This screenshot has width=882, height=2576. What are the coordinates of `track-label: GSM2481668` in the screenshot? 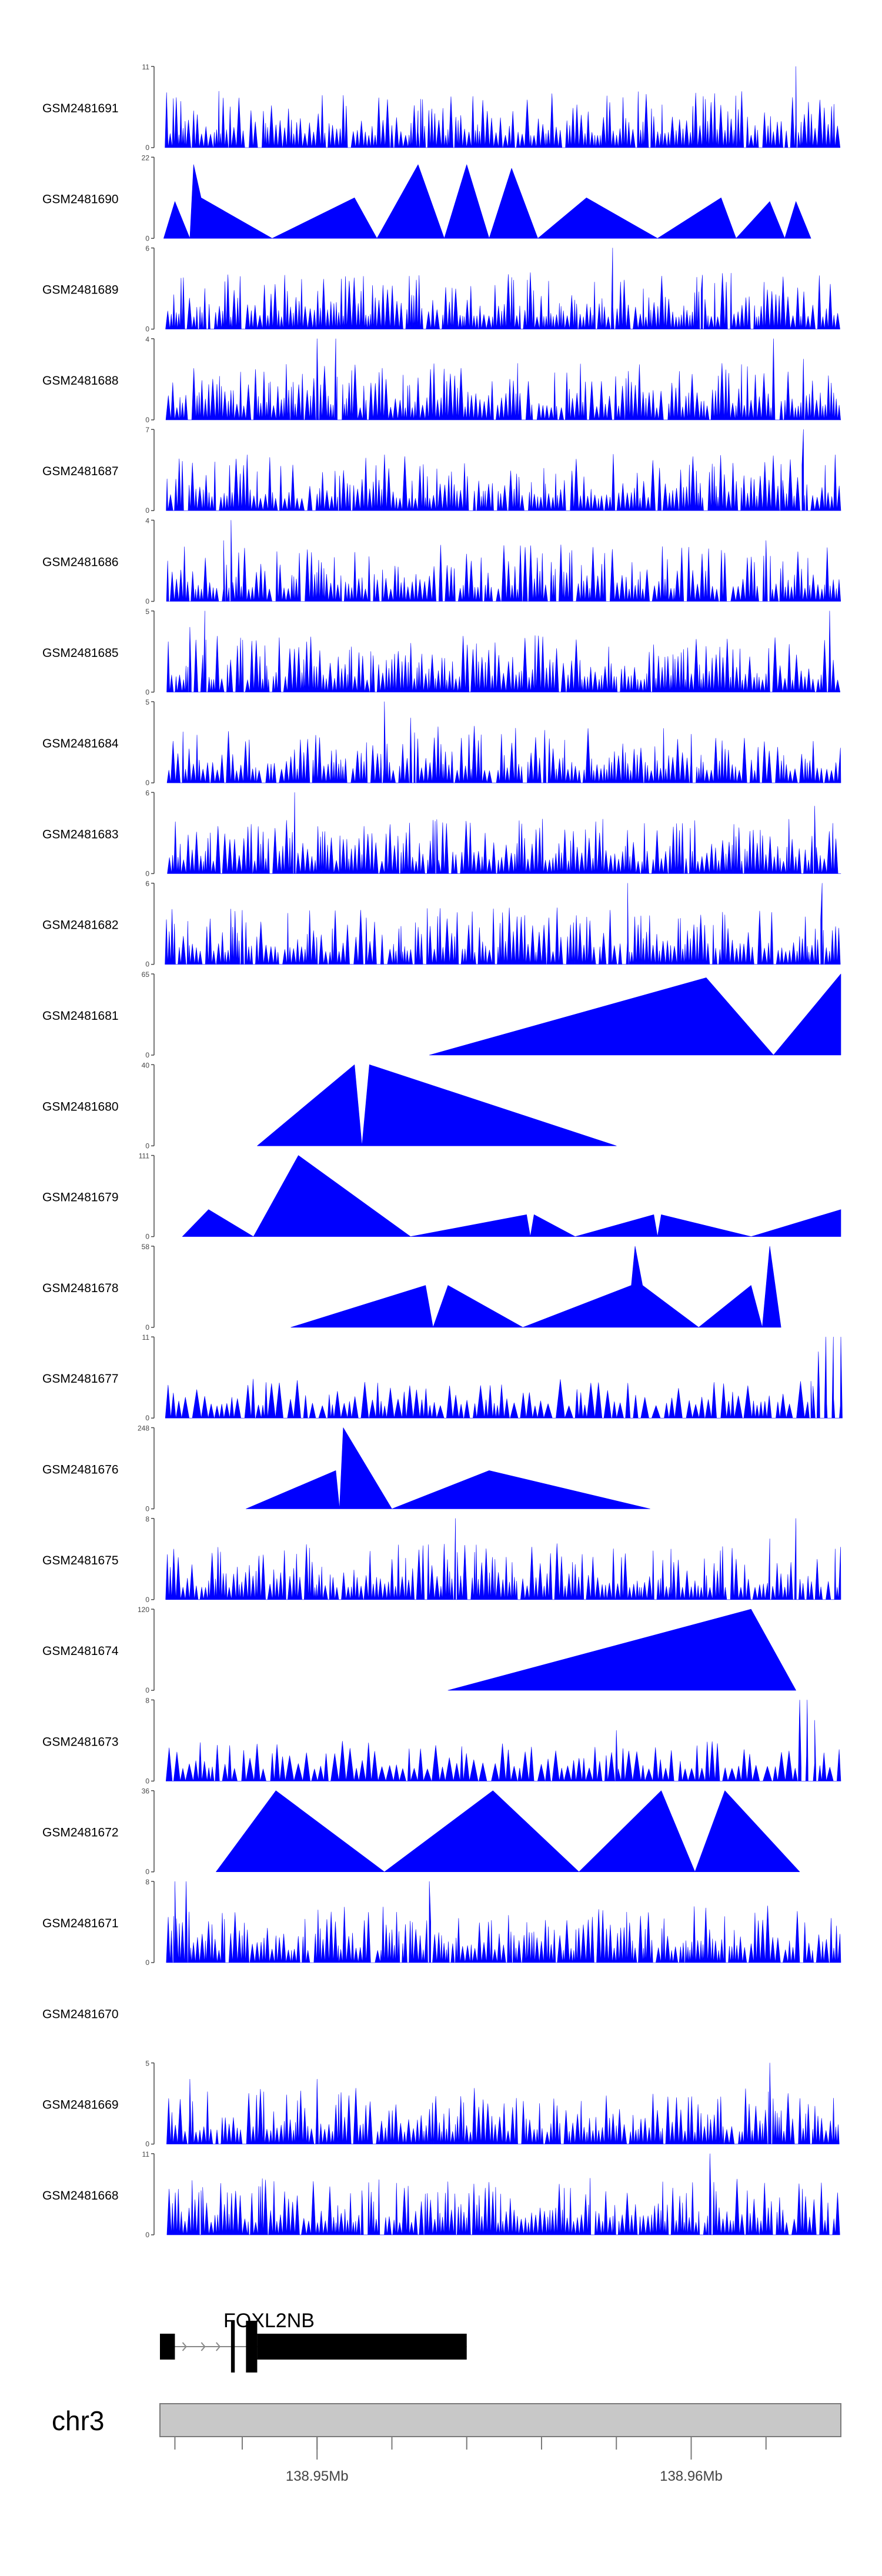 It's located at (80, 2196).